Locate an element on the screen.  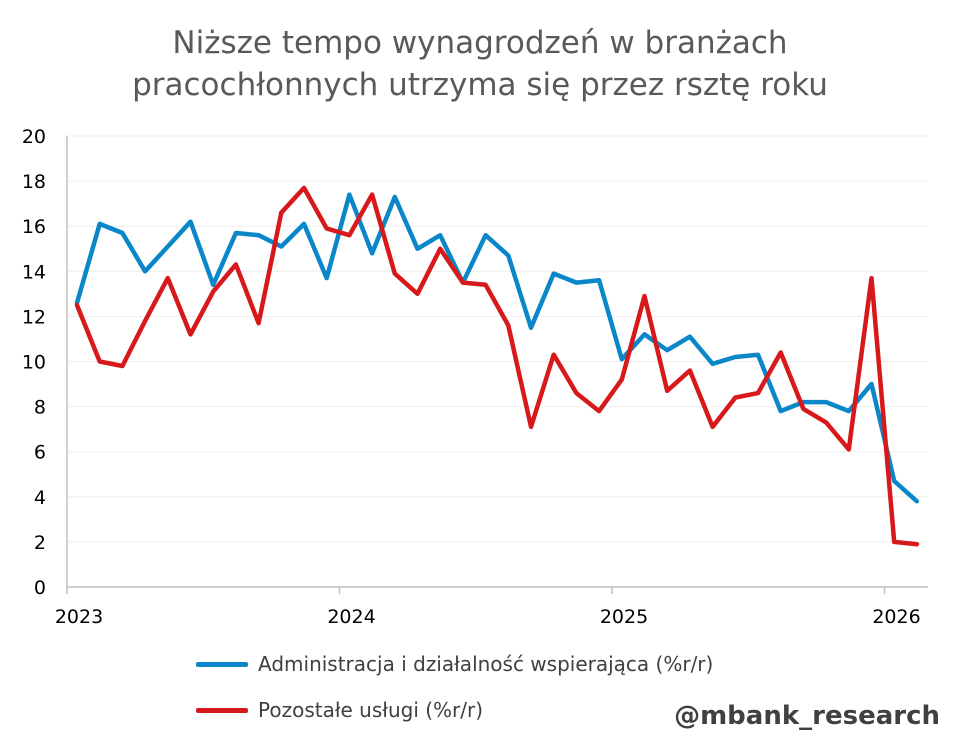
y-tick-label-14: 14 is located at coordinates (34, 272).